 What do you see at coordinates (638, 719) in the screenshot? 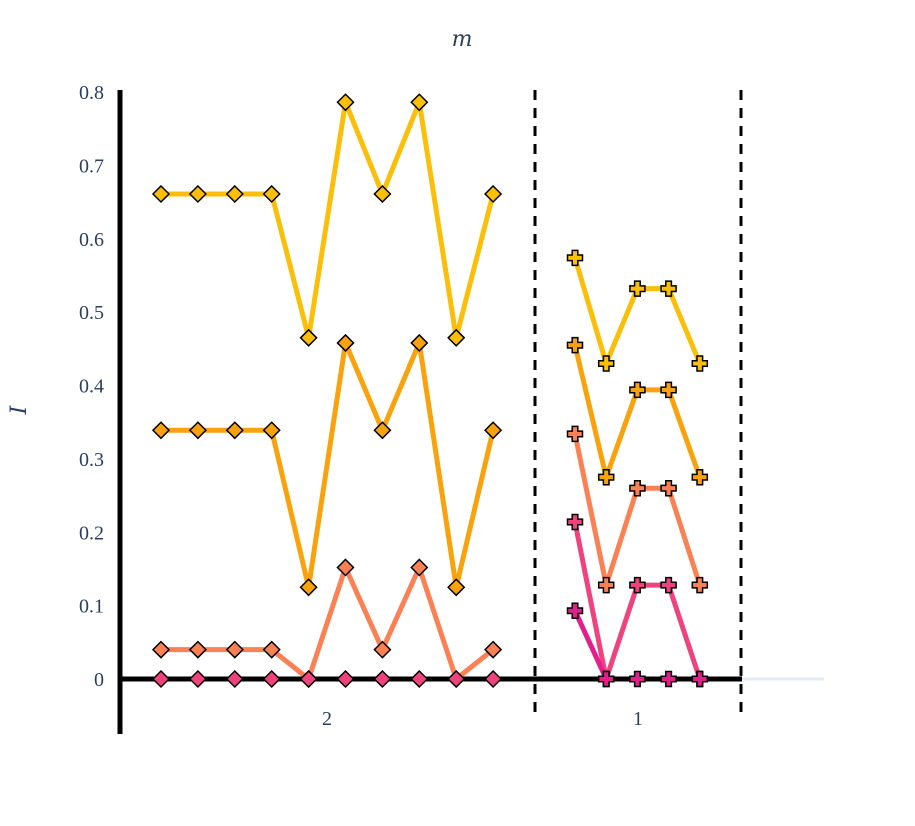
I see `group-label: 1` at bounding box center [638, 719].